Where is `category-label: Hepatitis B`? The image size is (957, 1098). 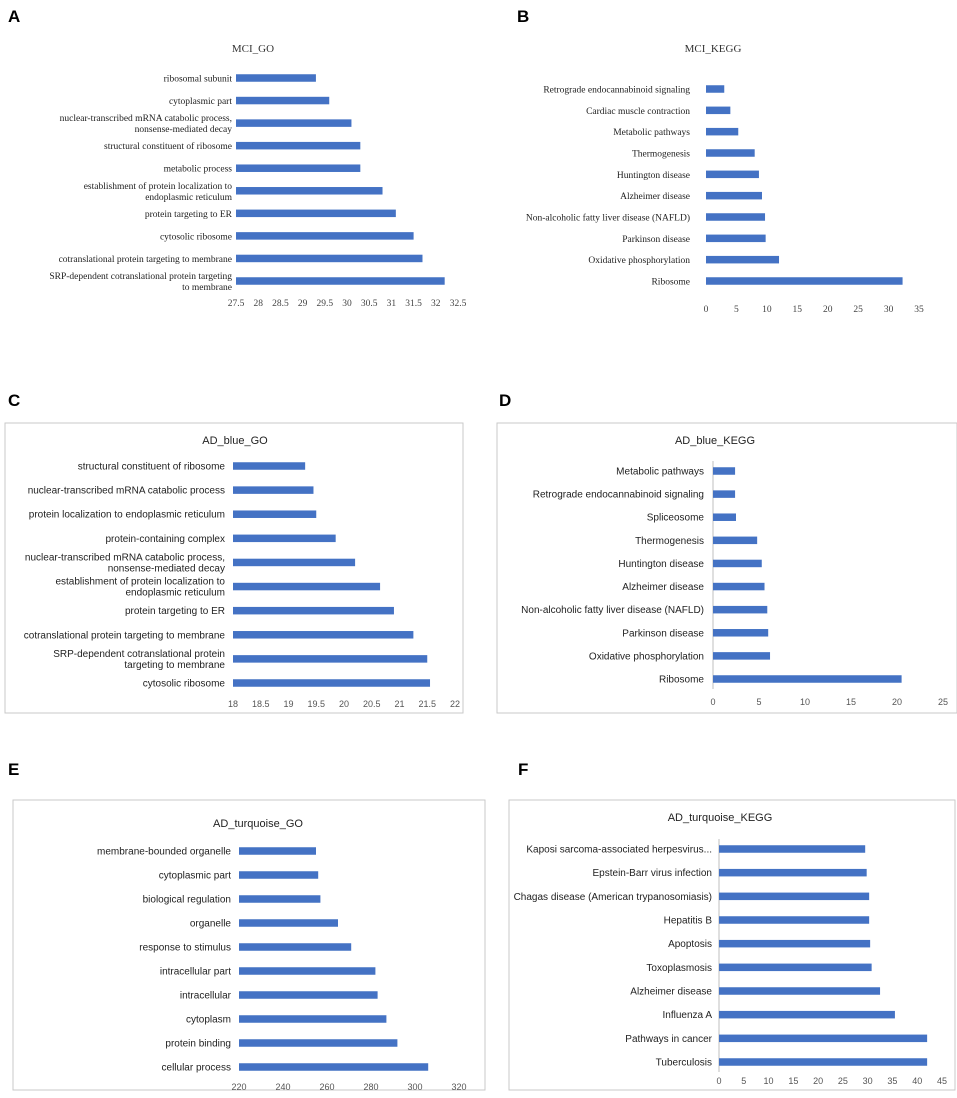 category-label: Hepatitis B is located at coordinates (688, 921).